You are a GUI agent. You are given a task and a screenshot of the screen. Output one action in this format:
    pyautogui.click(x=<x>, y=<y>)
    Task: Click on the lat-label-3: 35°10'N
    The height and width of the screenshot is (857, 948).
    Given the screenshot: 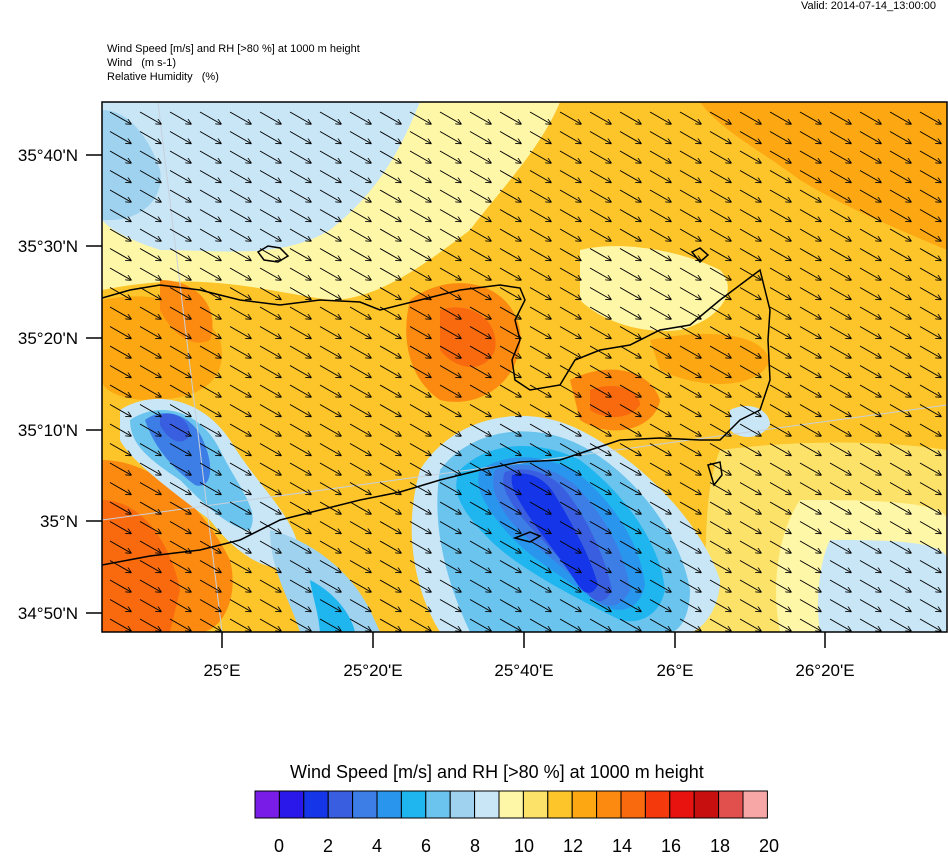 What is the action you would take?
    pyautogui.click(x=48, y=430)
    